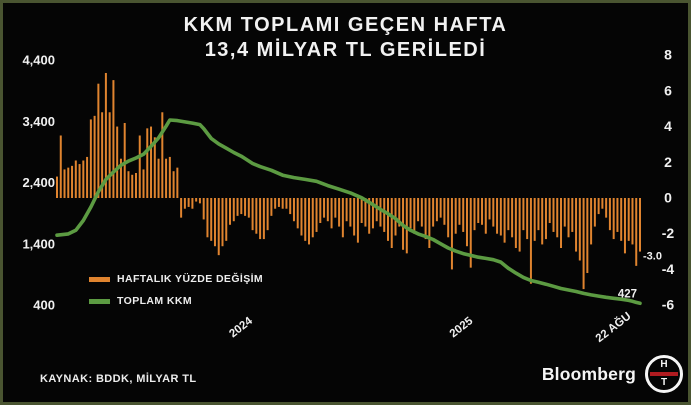  I want to click on line-series-swatch, so click(99, 301).